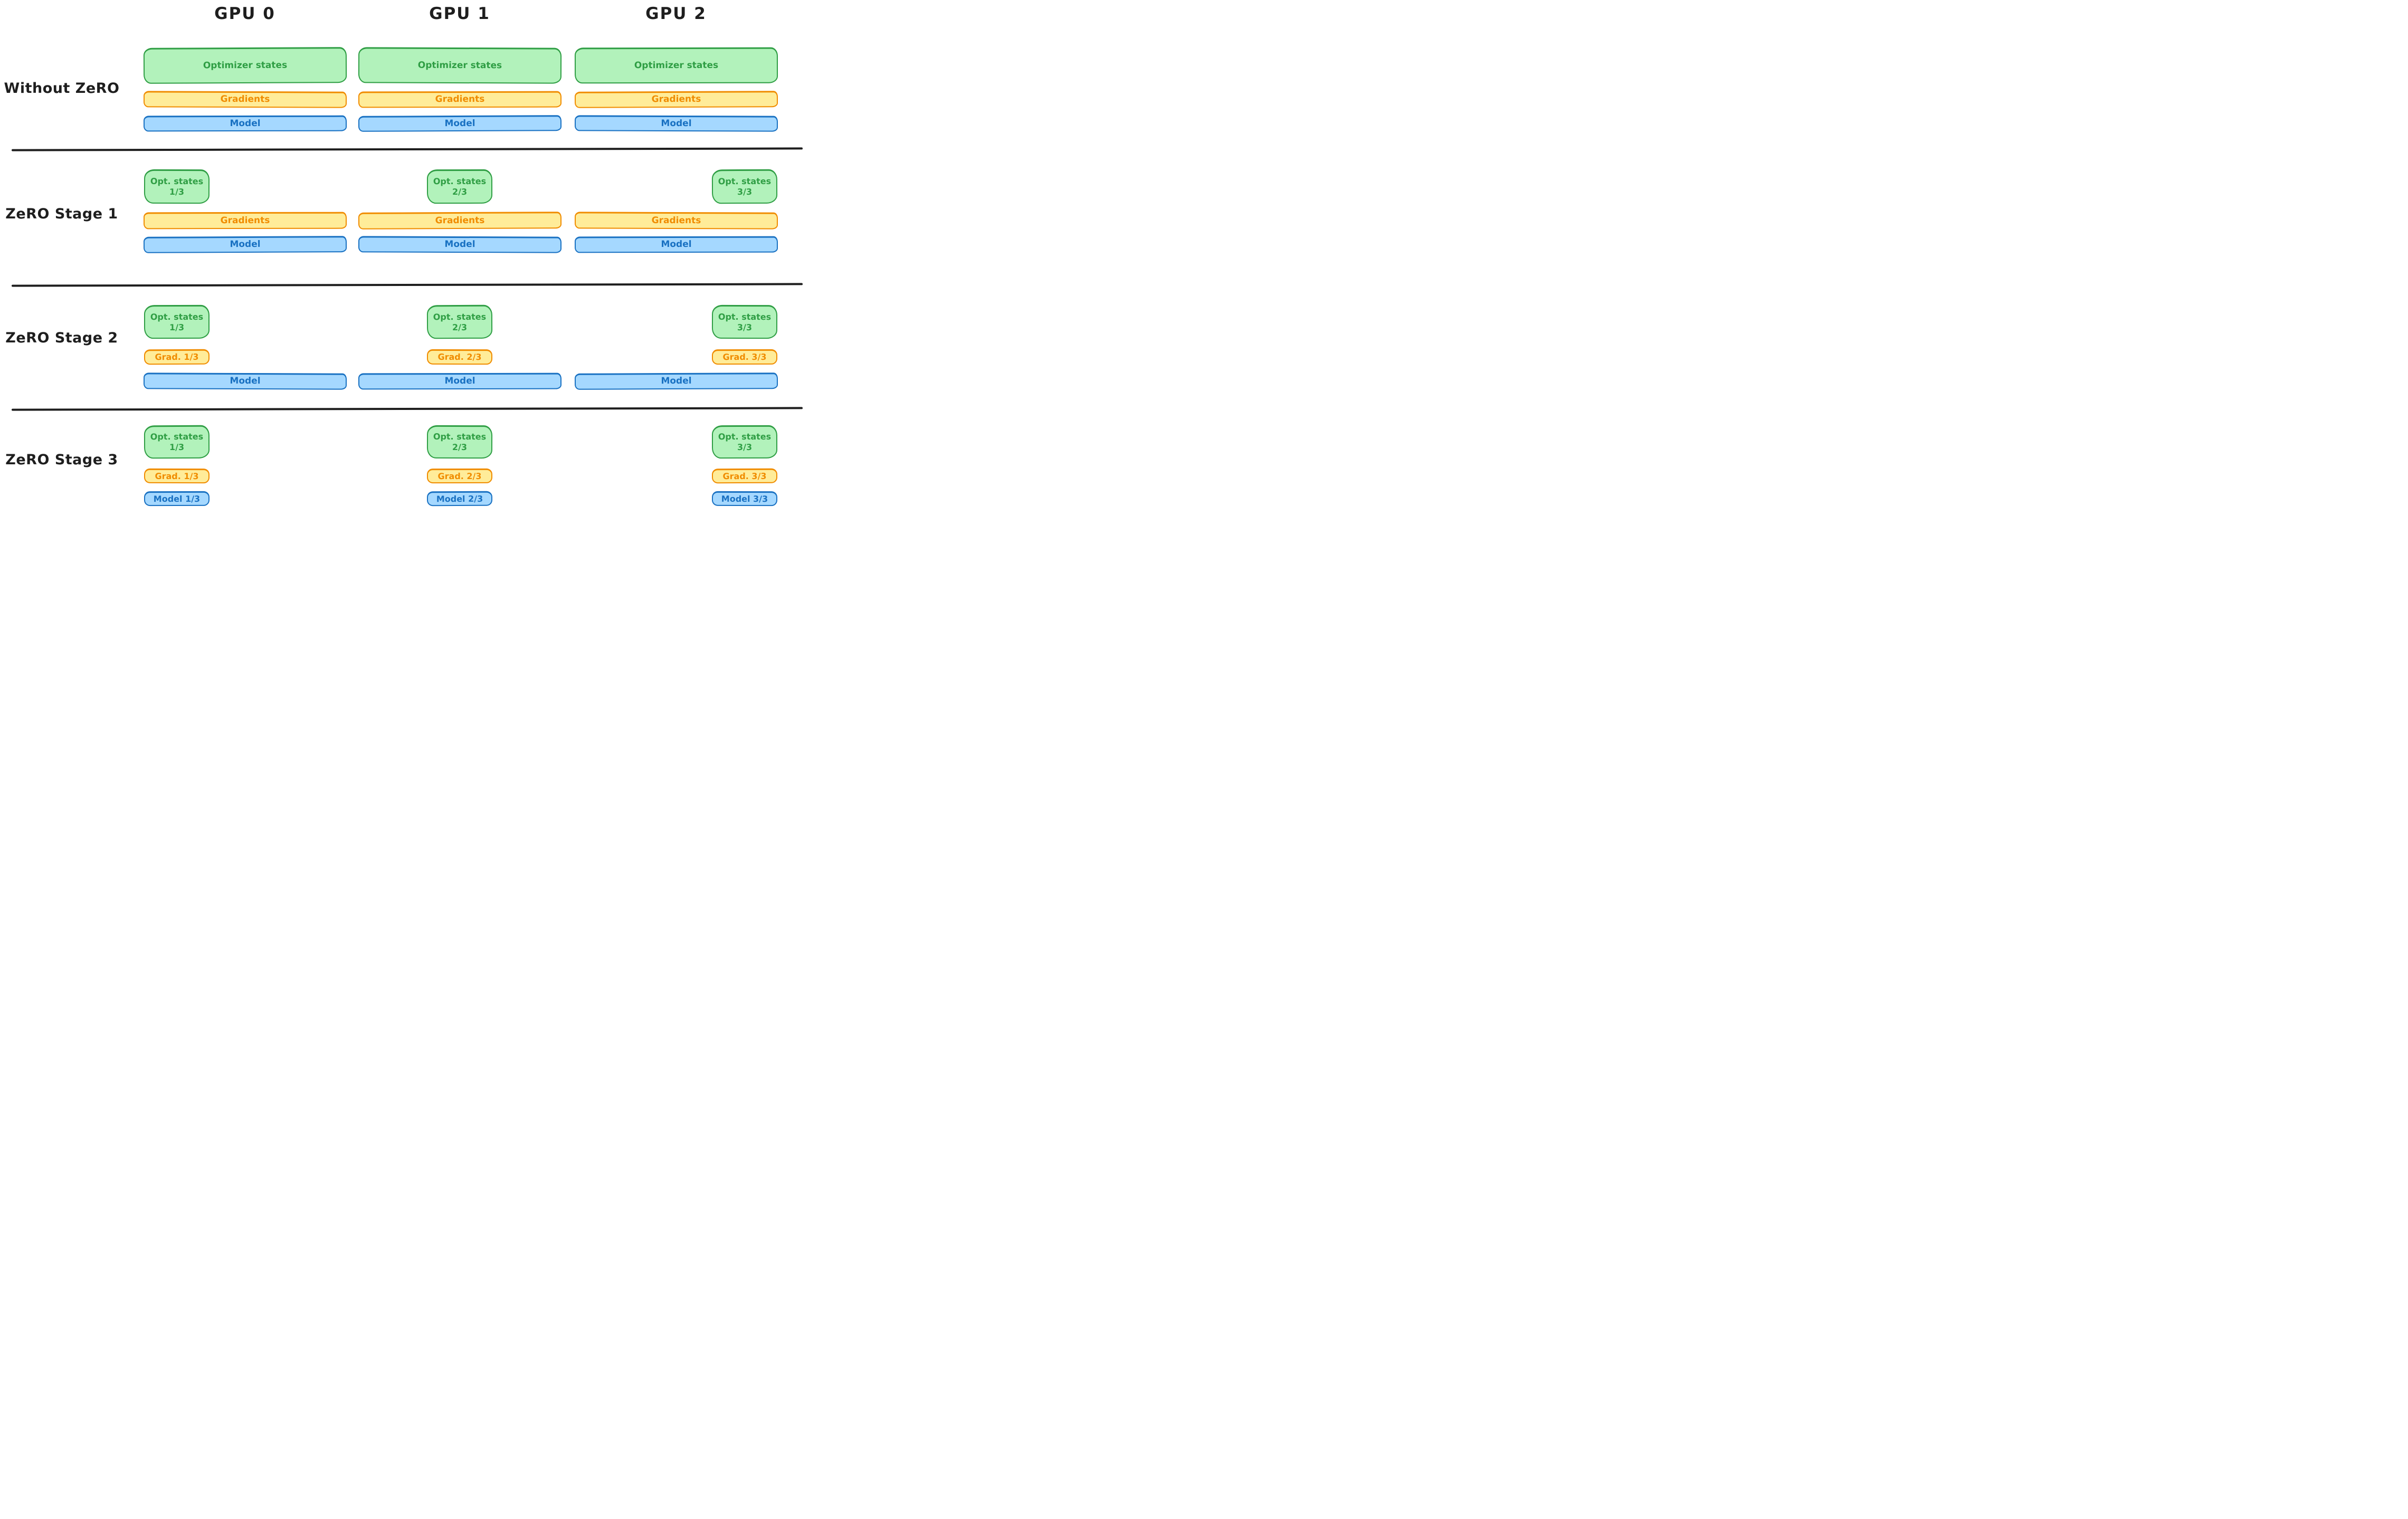 This screenshot has width=2408, height=1519. What do you see at coordinates (244, 13) in the screenshot?
I see `gpu-column-header-0: GPU 0` at bounding box center [244, 13].